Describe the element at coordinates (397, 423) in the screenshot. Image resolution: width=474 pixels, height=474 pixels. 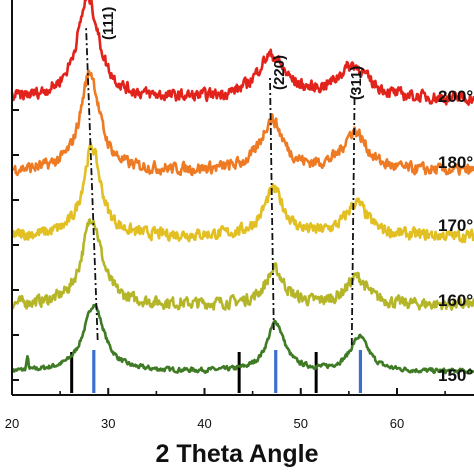
I see `x-tick-label: 60` at that location.